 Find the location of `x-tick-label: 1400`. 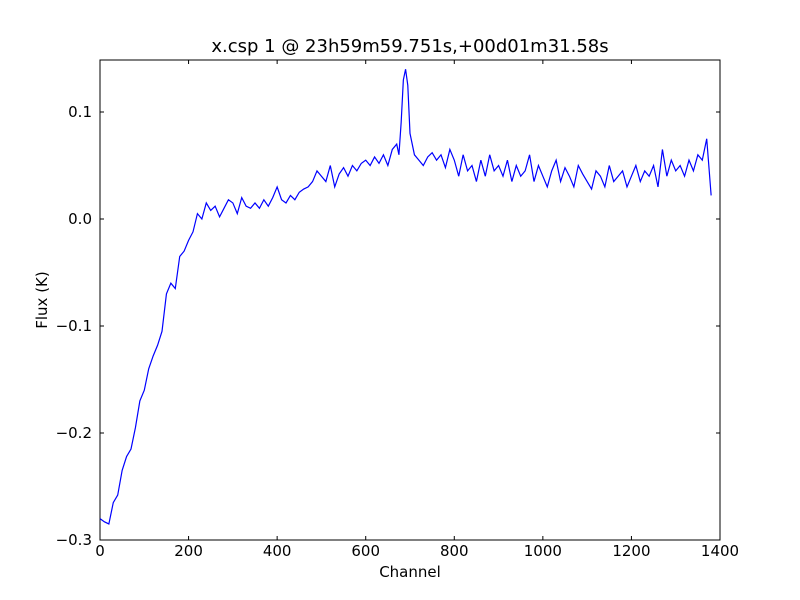

x-tick-label: 1400 is located at coordinates (720, 551).